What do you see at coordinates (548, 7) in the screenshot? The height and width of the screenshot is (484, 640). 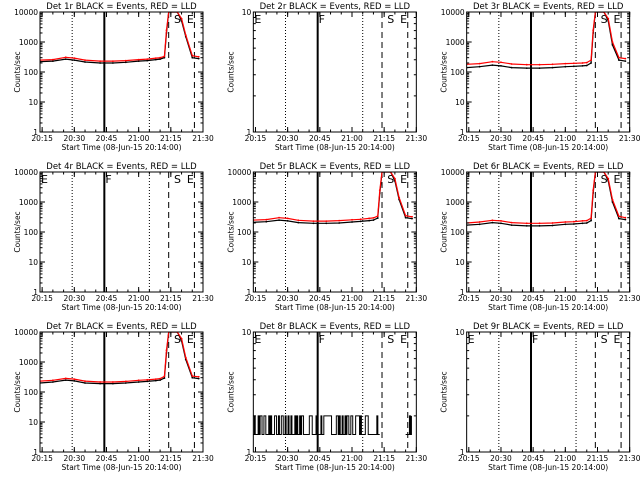 I see `chart-title: Det 3r BLACK = Events, RED = LLD` at bounding box center [548, 7].